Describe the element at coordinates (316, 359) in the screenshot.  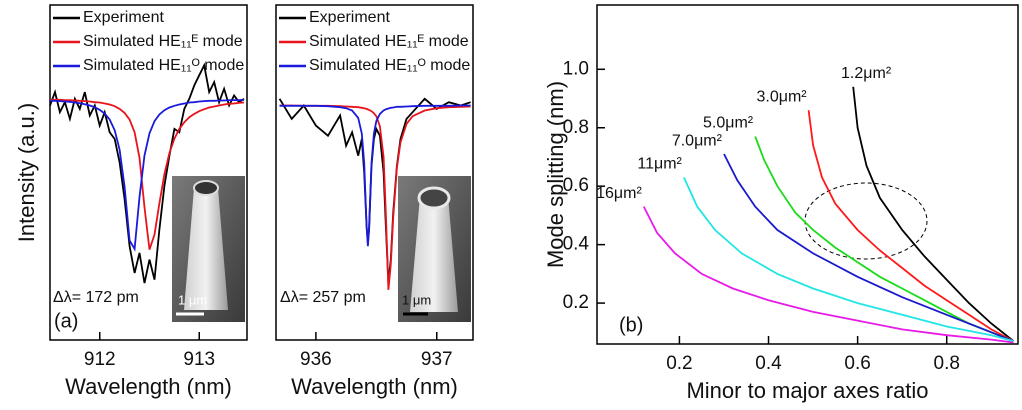
I see `x-tick-label: 936` at that location.